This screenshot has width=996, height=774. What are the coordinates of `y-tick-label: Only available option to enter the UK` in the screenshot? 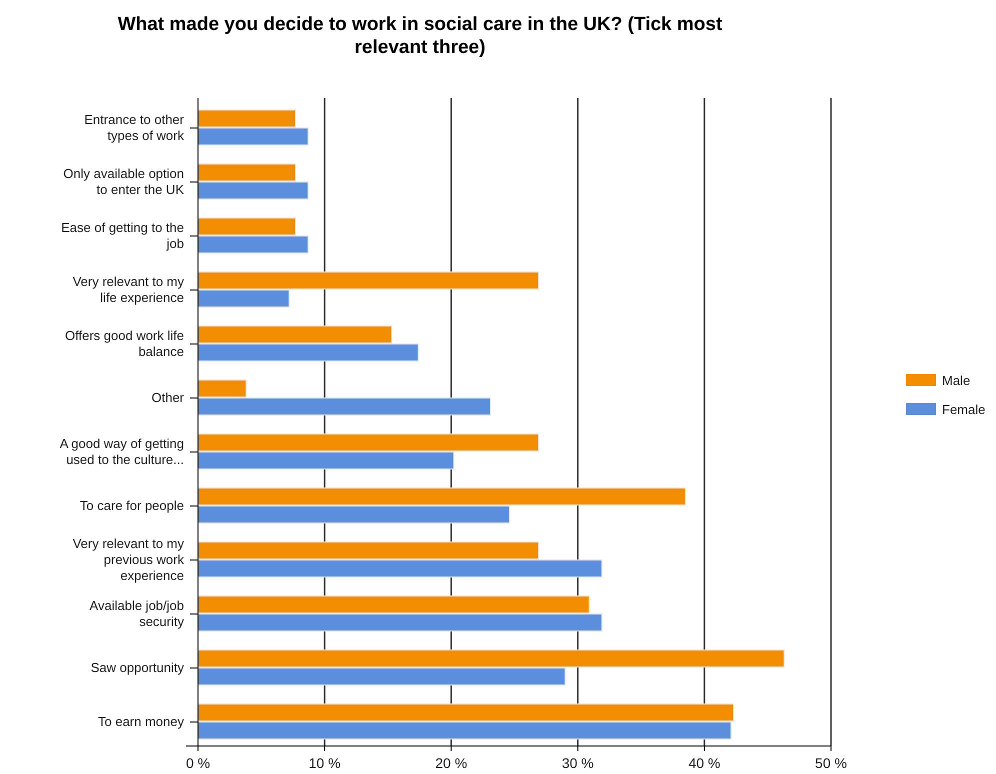 It's located at (123, 181).